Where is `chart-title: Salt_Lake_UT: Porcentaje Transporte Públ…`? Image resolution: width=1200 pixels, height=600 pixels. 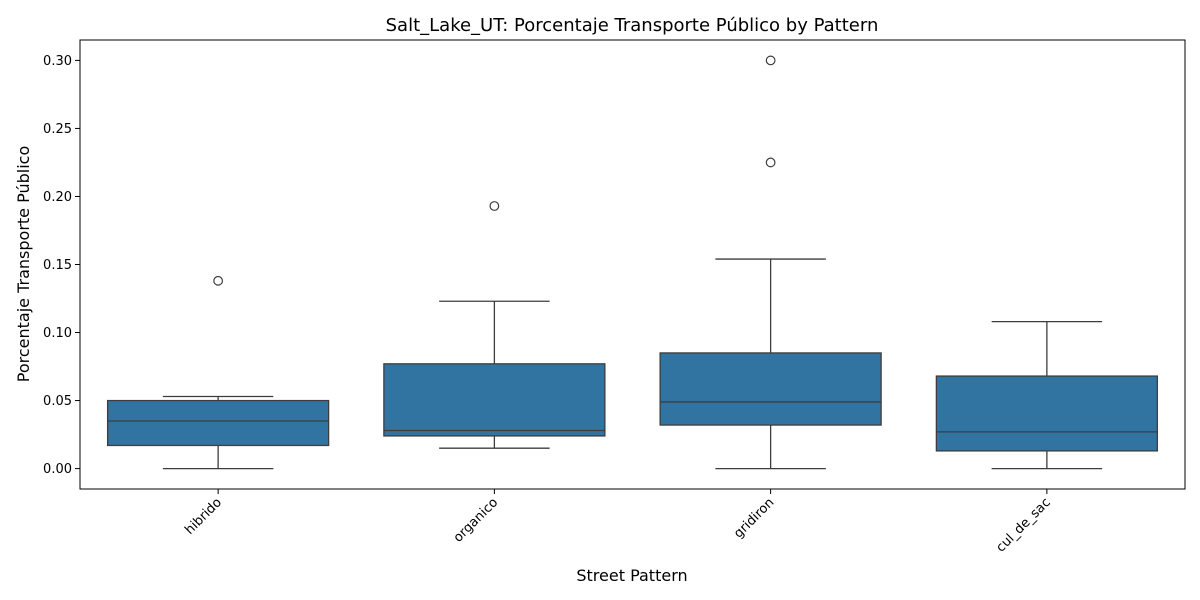 chart-title: Salt_Lake_UT: Porcentaje Transporte Públ… is located at coordinates (632, 25).